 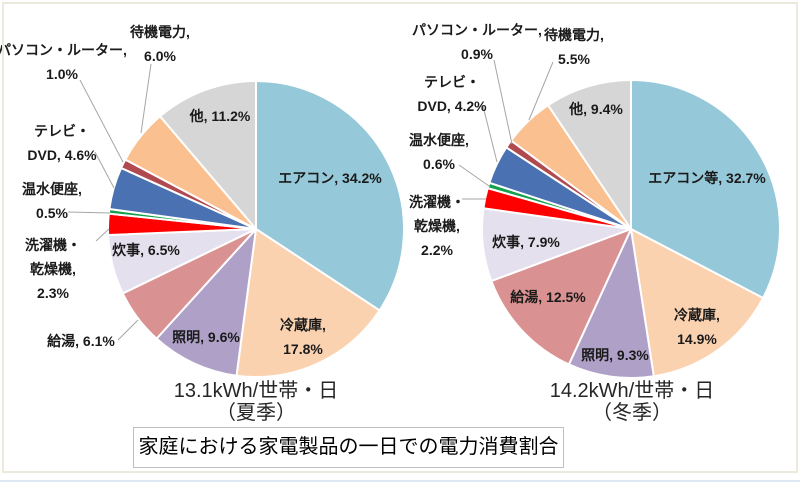 I want to click on slice-label-summer-washer-dryer: 洗濯機・乾燥機, 2.3%, so click(x=53, y=269).